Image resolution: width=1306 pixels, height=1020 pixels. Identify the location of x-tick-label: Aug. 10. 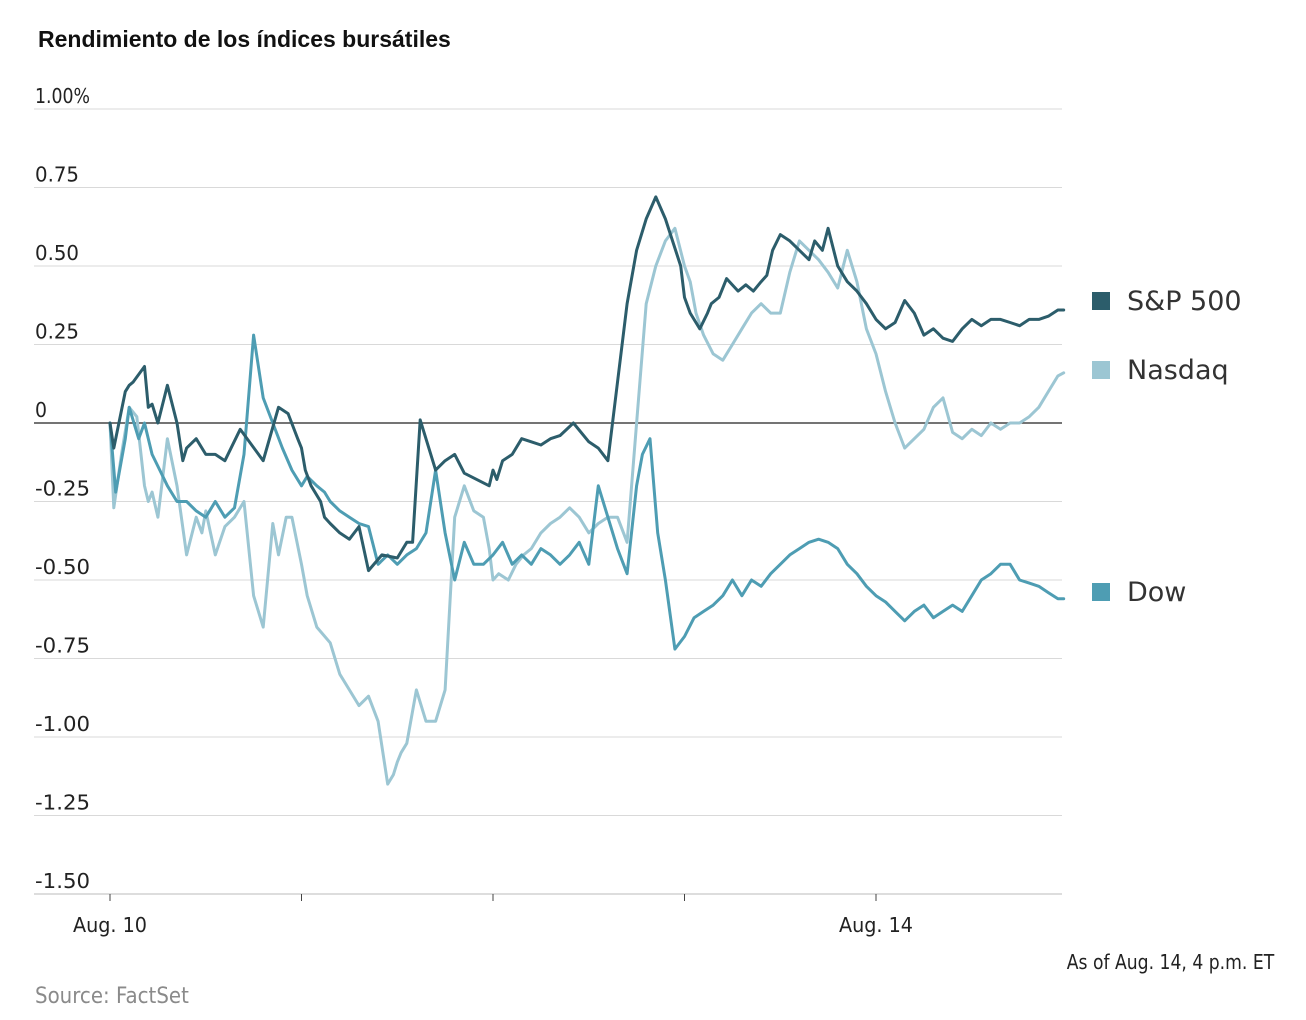
(110, 925).